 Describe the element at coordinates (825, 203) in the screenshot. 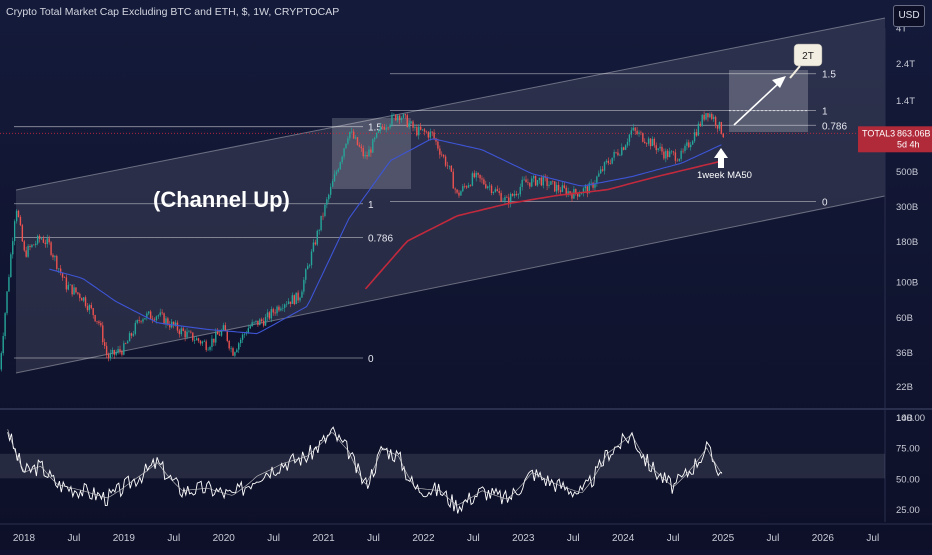

I see `fib-label: 0` at that location.